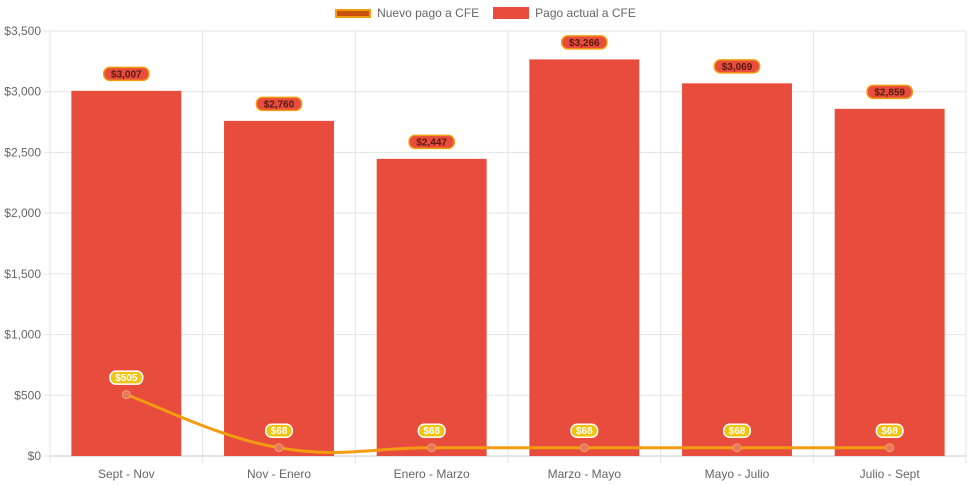 The image size is (971, 485). I want to click on legend-item-pago-actual: Pago actual a CFE, so click(564, 13).